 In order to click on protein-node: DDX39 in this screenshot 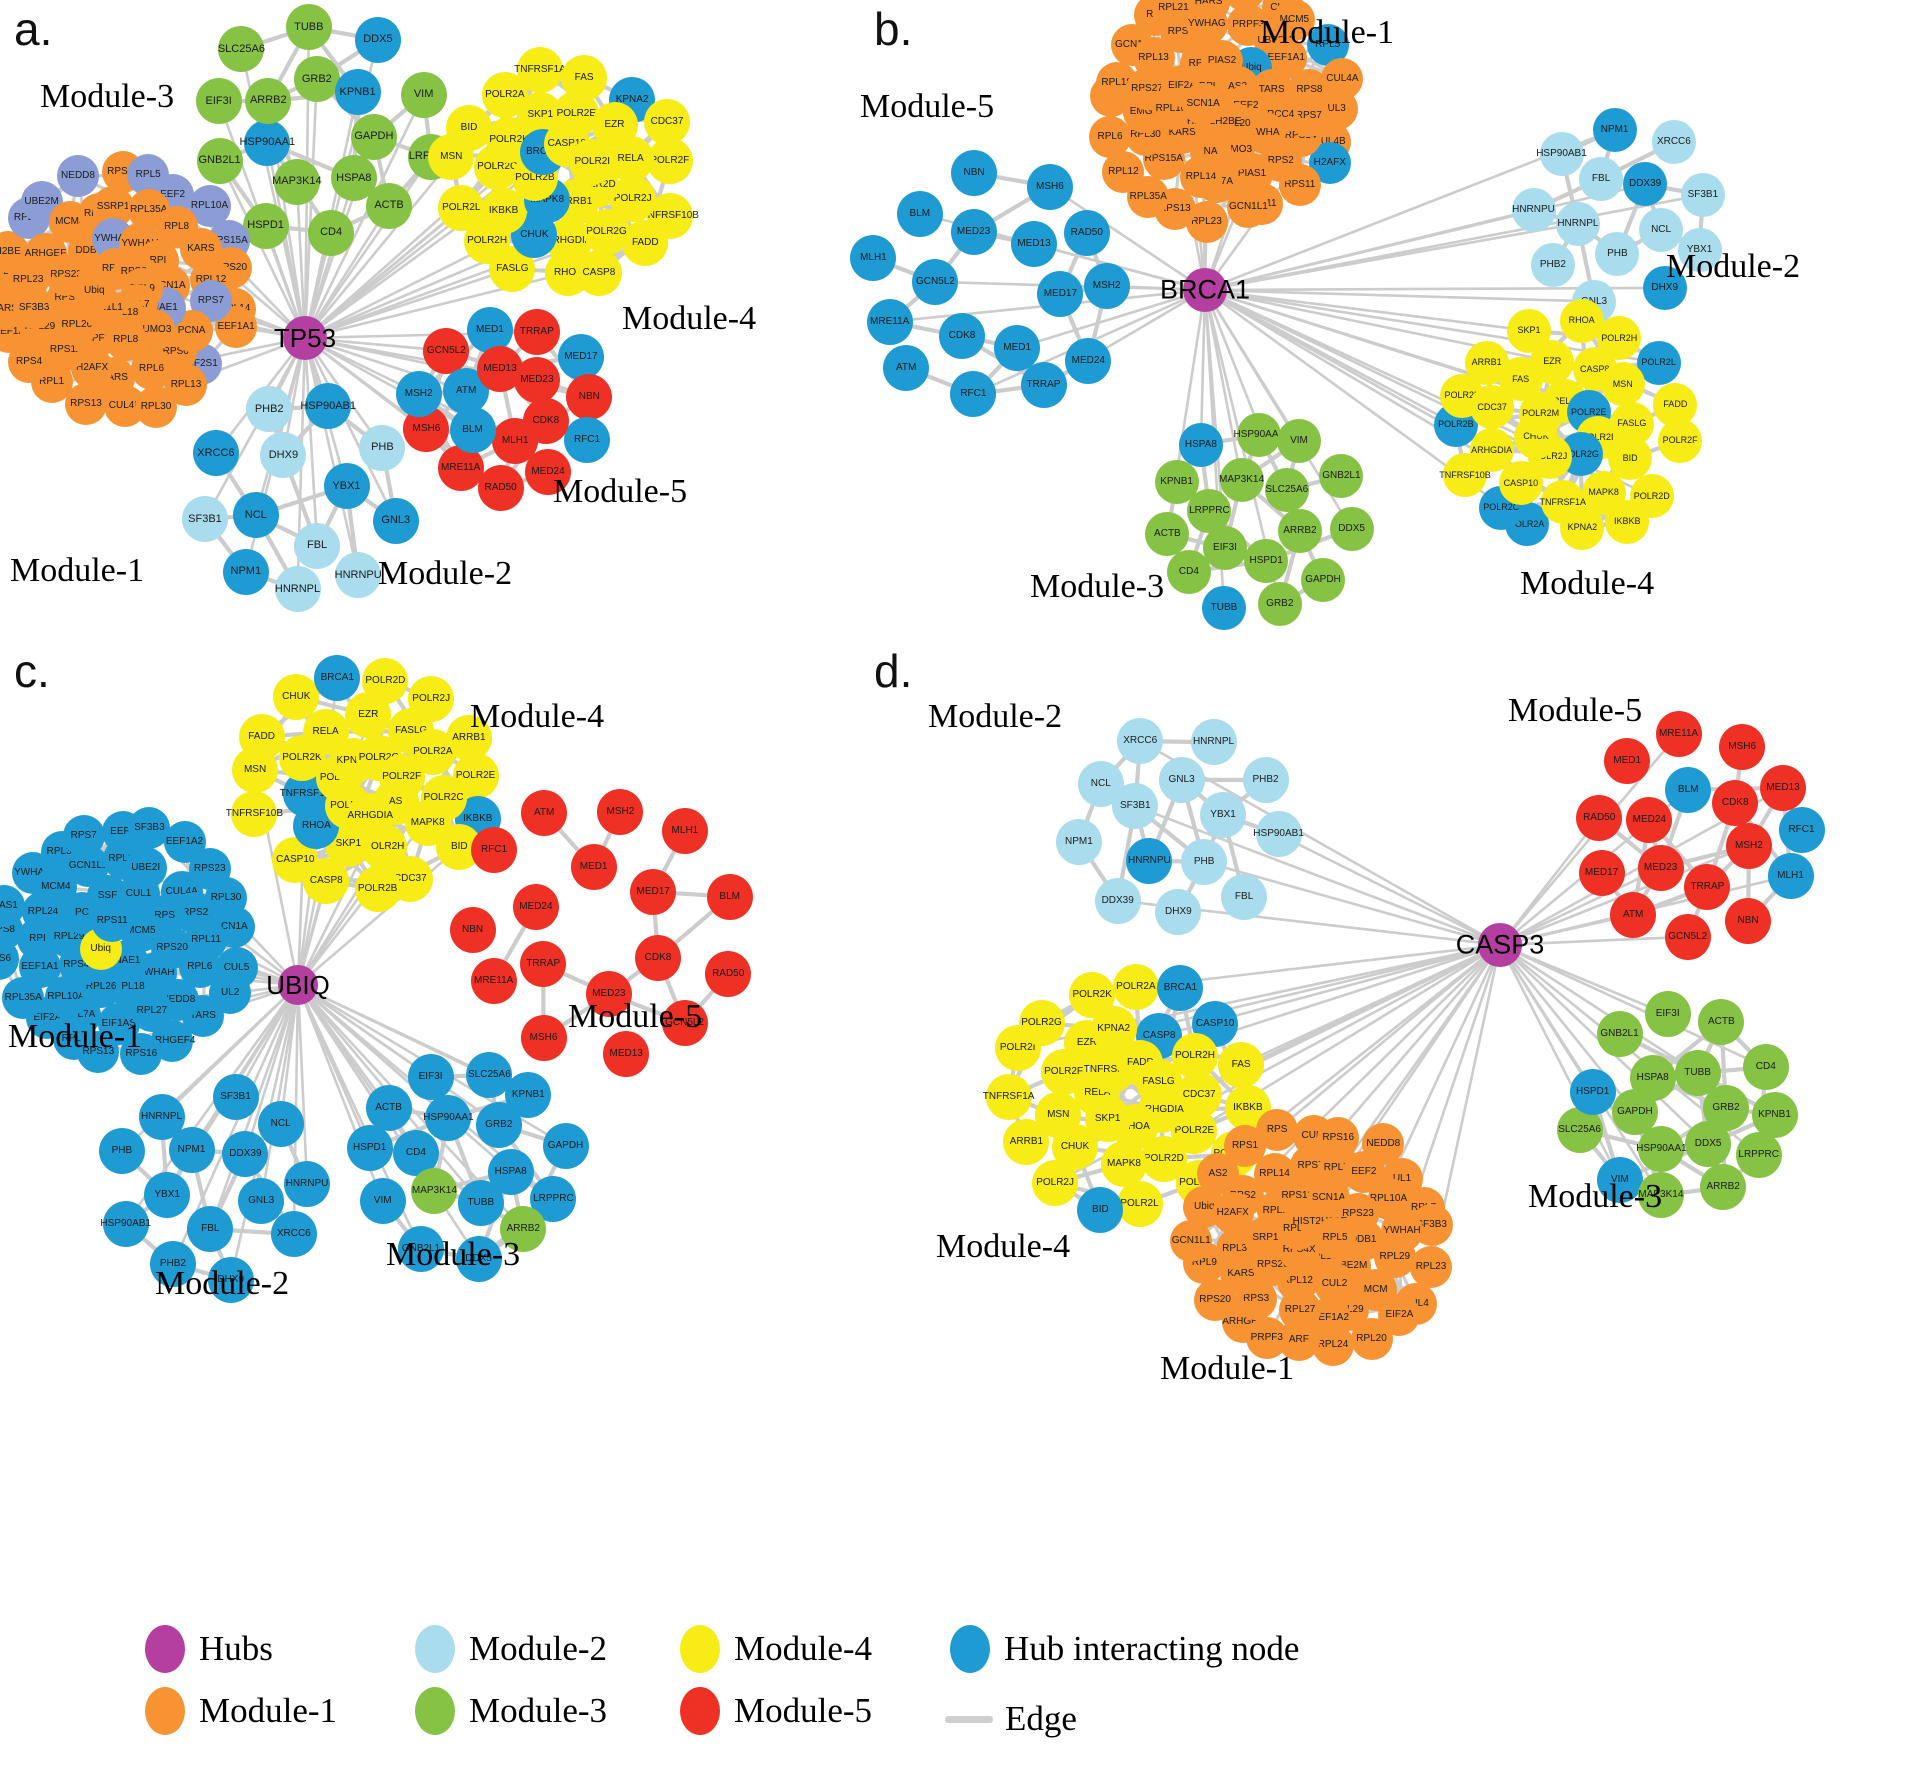, I will do `click(1117, 900)`.